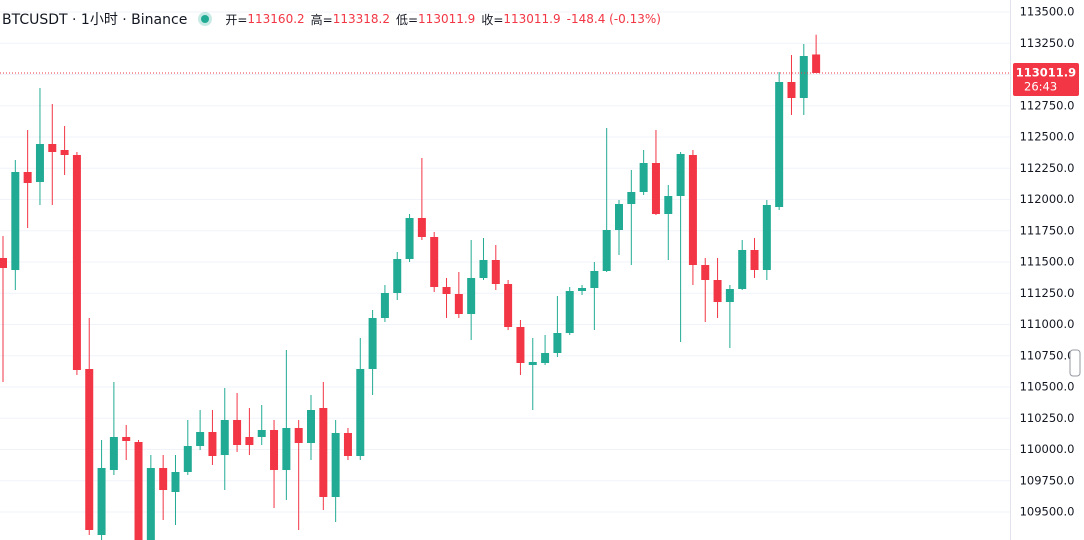 The image size is (1084, 540). I want to click on status-dot, so click(205, 19).